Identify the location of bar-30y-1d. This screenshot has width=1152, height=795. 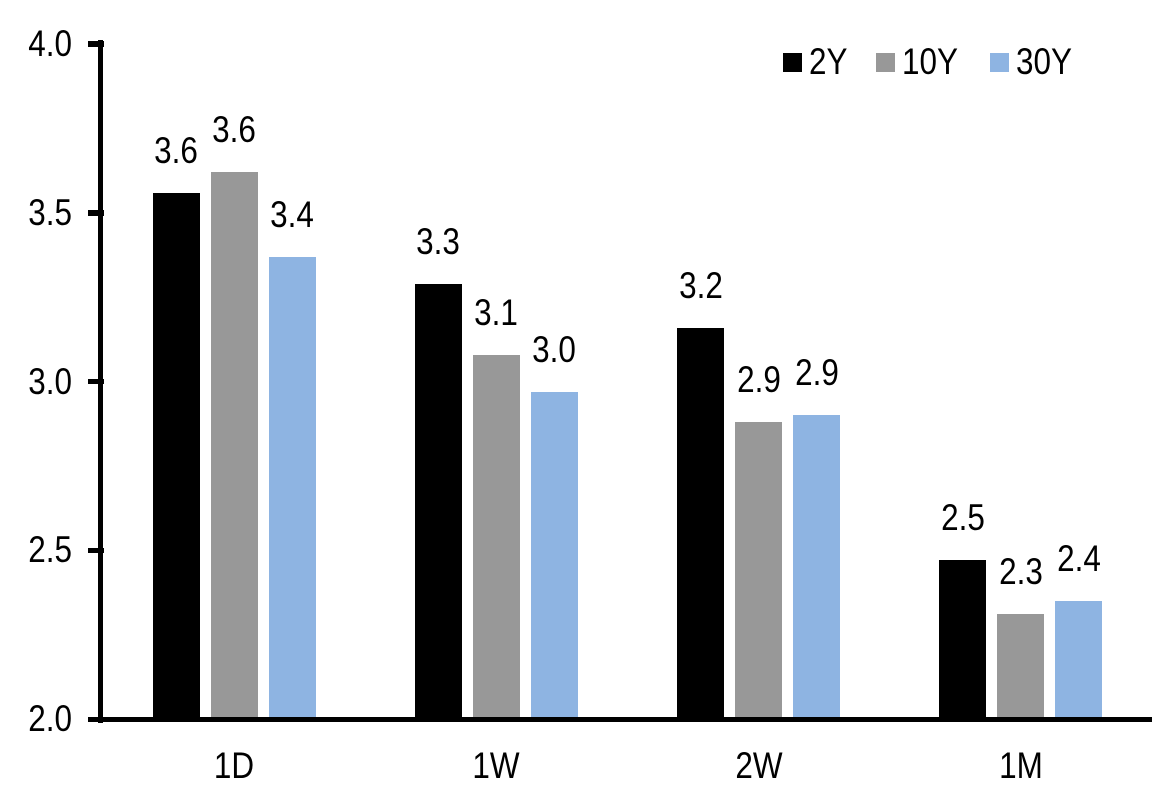
(292, 487).